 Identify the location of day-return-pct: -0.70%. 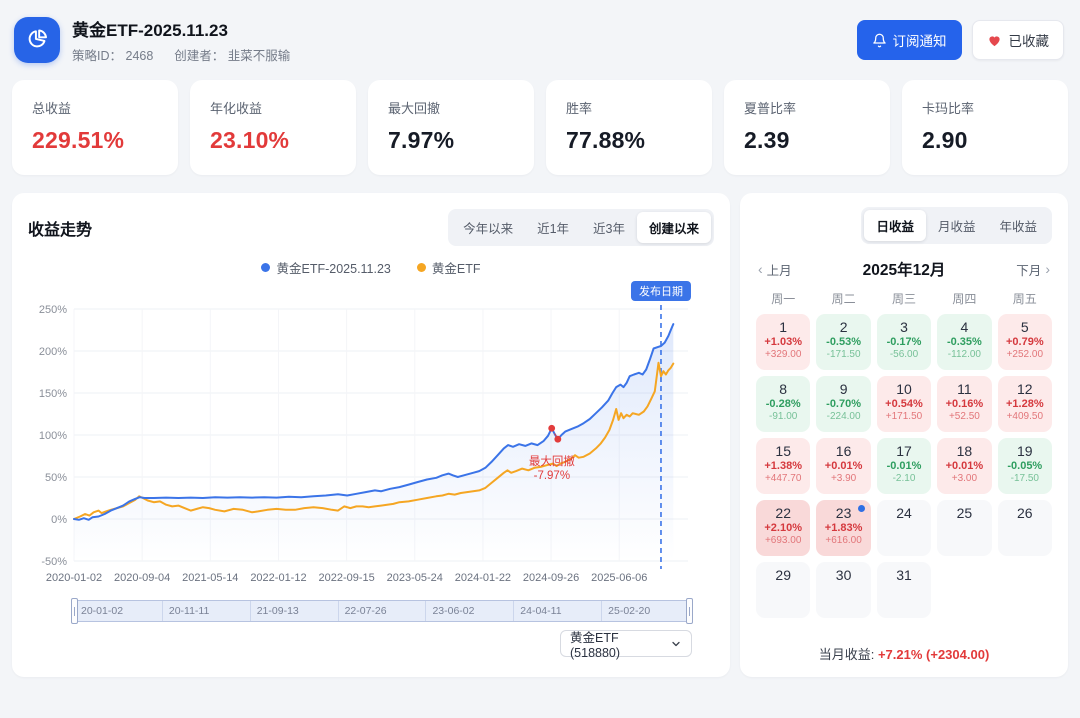
(844, 404).